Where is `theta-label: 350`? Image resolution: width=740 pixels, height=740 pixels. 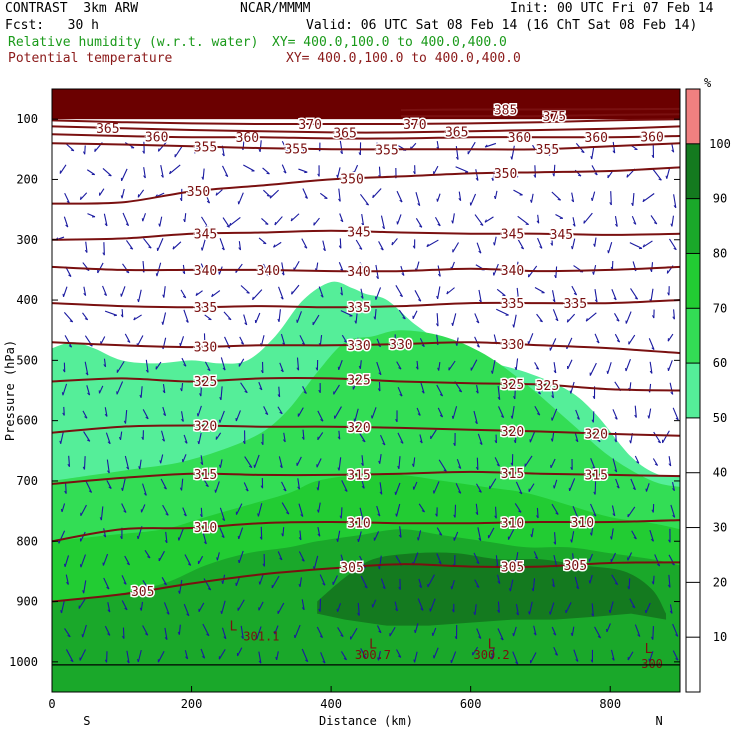
theta-label: 350 is located at coordinates (198, 192).